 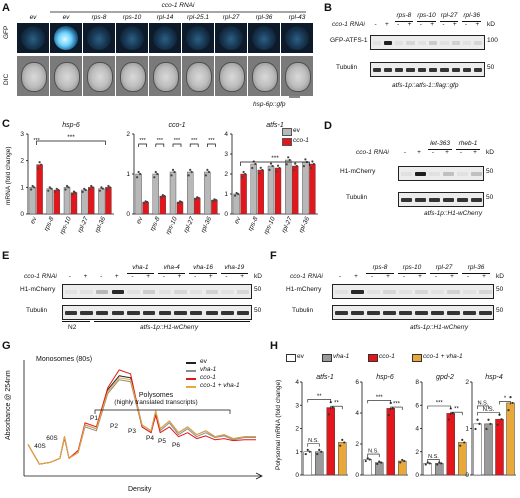 What do you see at coordinates (500, 276) in the screenshot?
I see `blot-kd-label: kD` at bounding box center [500, 276].